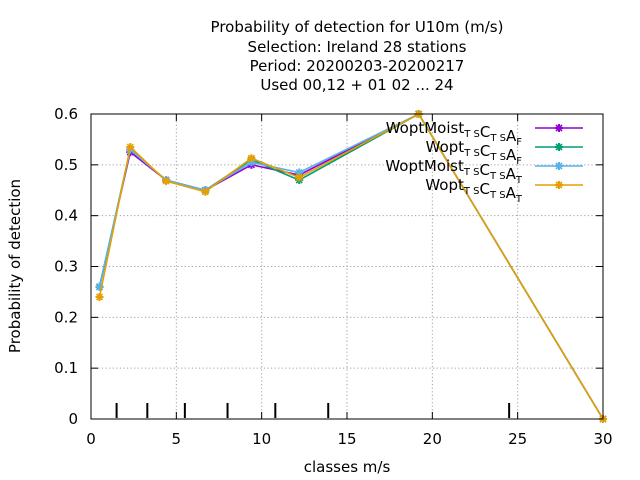  I want to click on title-line-4: Used 00,12 + 01 02 ... 24, so click(356, 85).